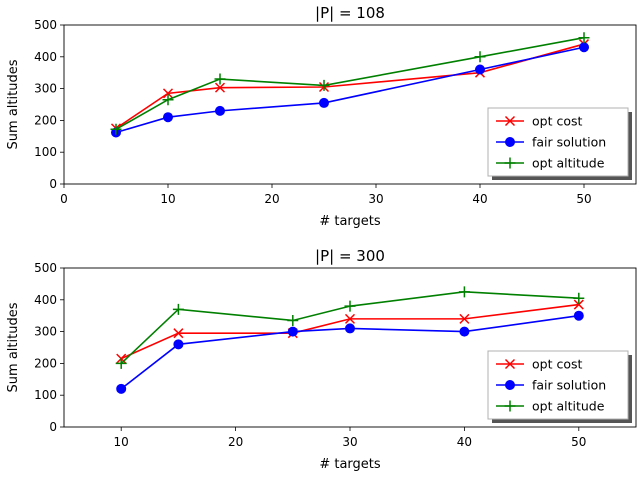 Image resolution: width=637 pixels, height=482 pixels. I want to click on x-tick-label: 0, so click(64, 199).